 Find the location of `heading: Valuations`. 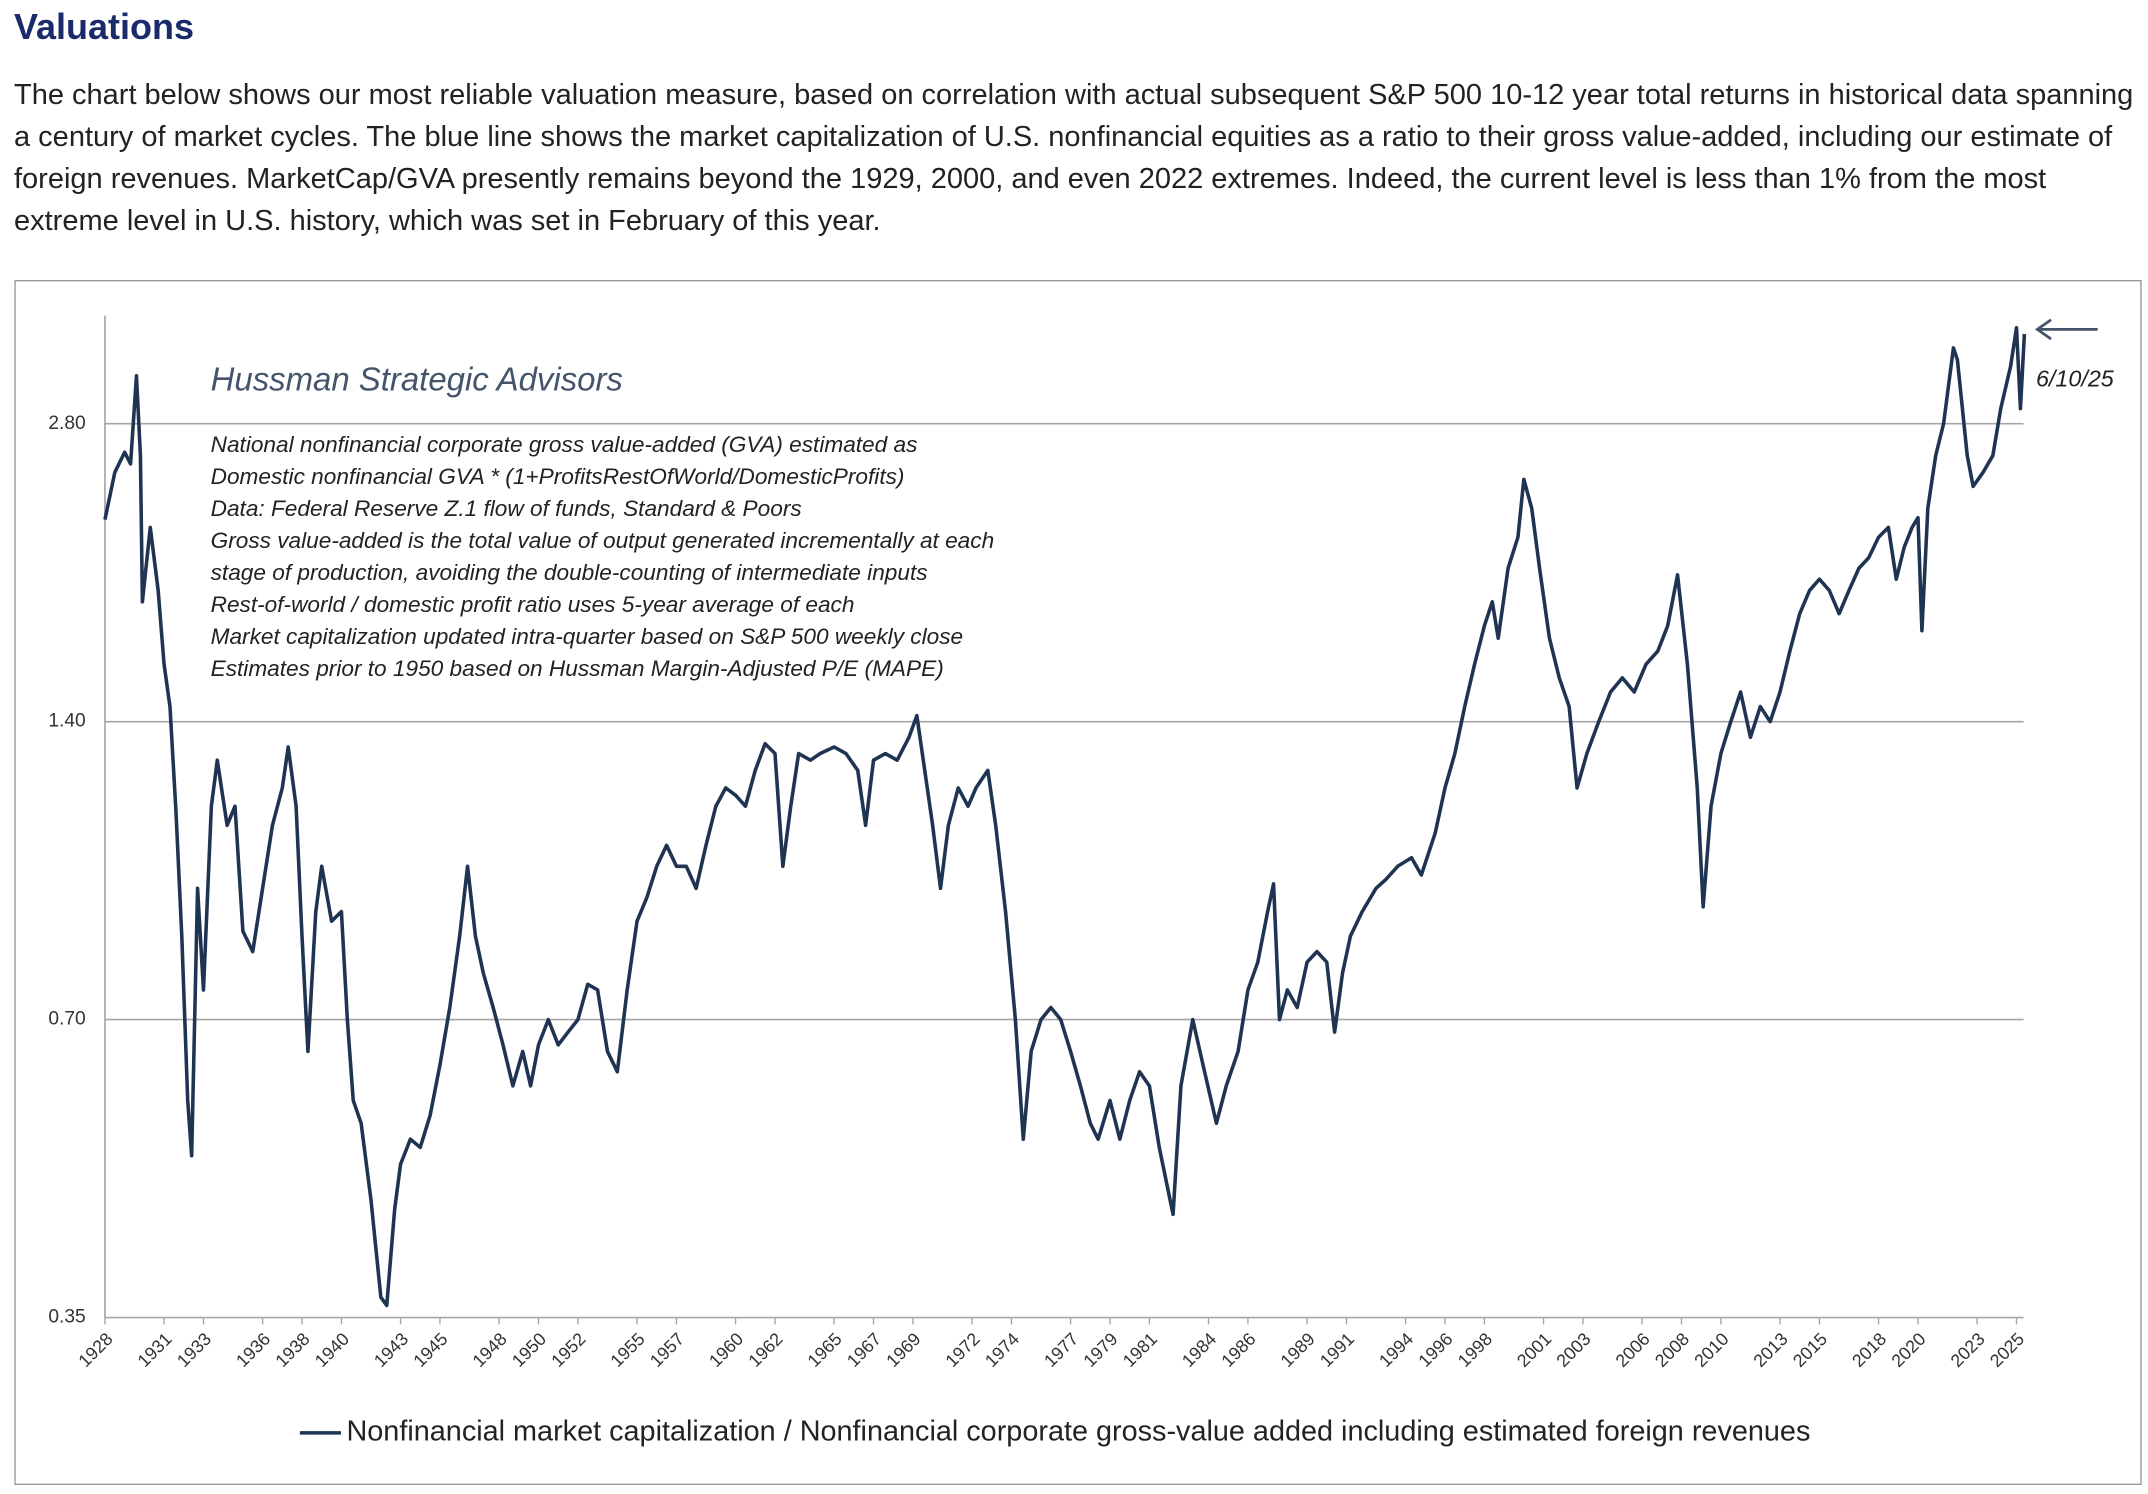

heading: Valuations is located at coordinates (104, 26).